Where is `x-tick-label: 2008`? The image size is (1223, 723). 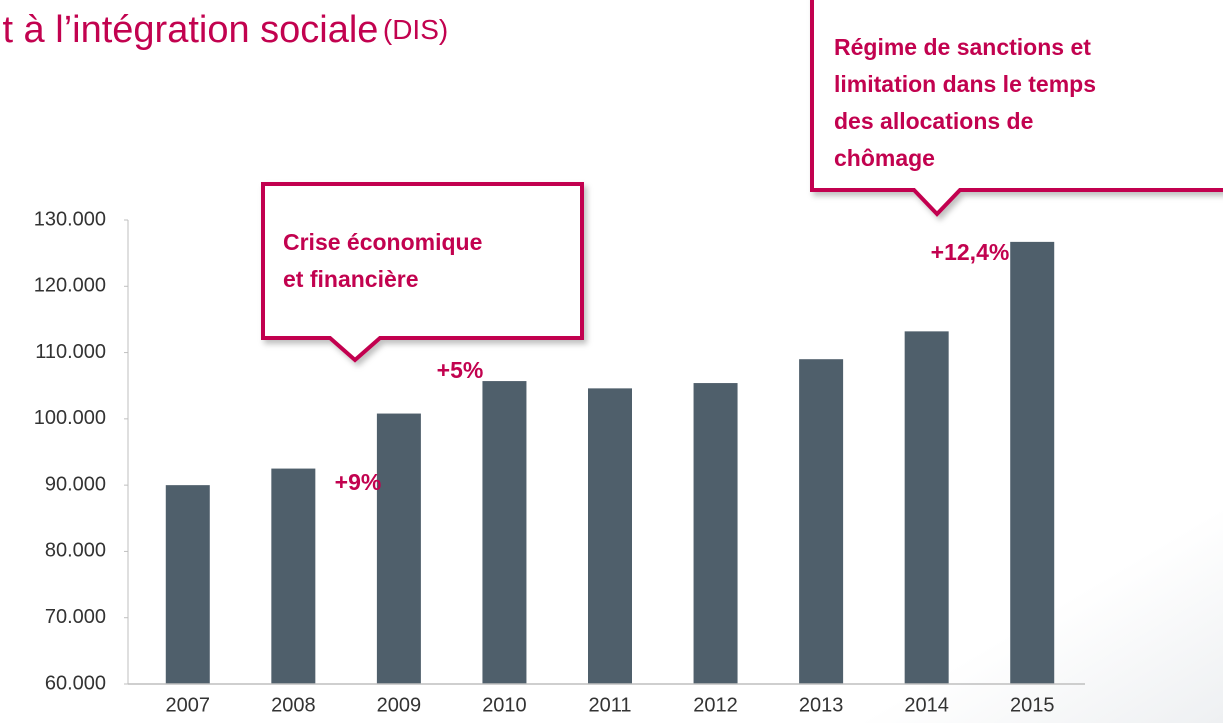
x-tick-label: 2008 is located at coordinates (293, 705).